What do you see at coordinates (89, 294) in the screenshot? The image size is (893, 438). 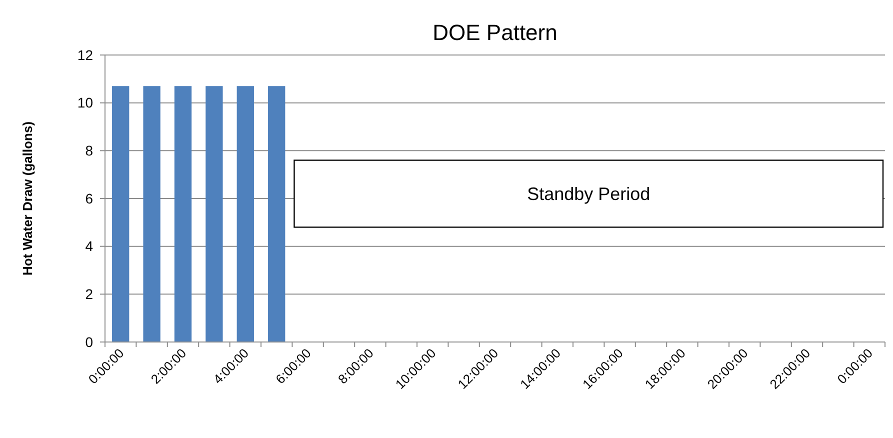 I see `y-tick-label: 2` at bounding box center [89, 294].